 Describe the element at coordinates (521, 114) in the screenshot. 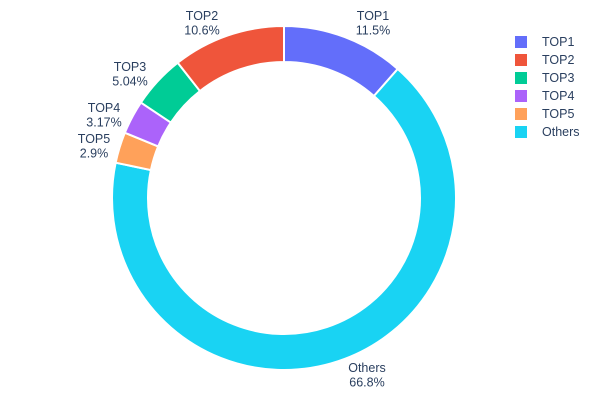

I see `legend-swatch-top5` at that location.